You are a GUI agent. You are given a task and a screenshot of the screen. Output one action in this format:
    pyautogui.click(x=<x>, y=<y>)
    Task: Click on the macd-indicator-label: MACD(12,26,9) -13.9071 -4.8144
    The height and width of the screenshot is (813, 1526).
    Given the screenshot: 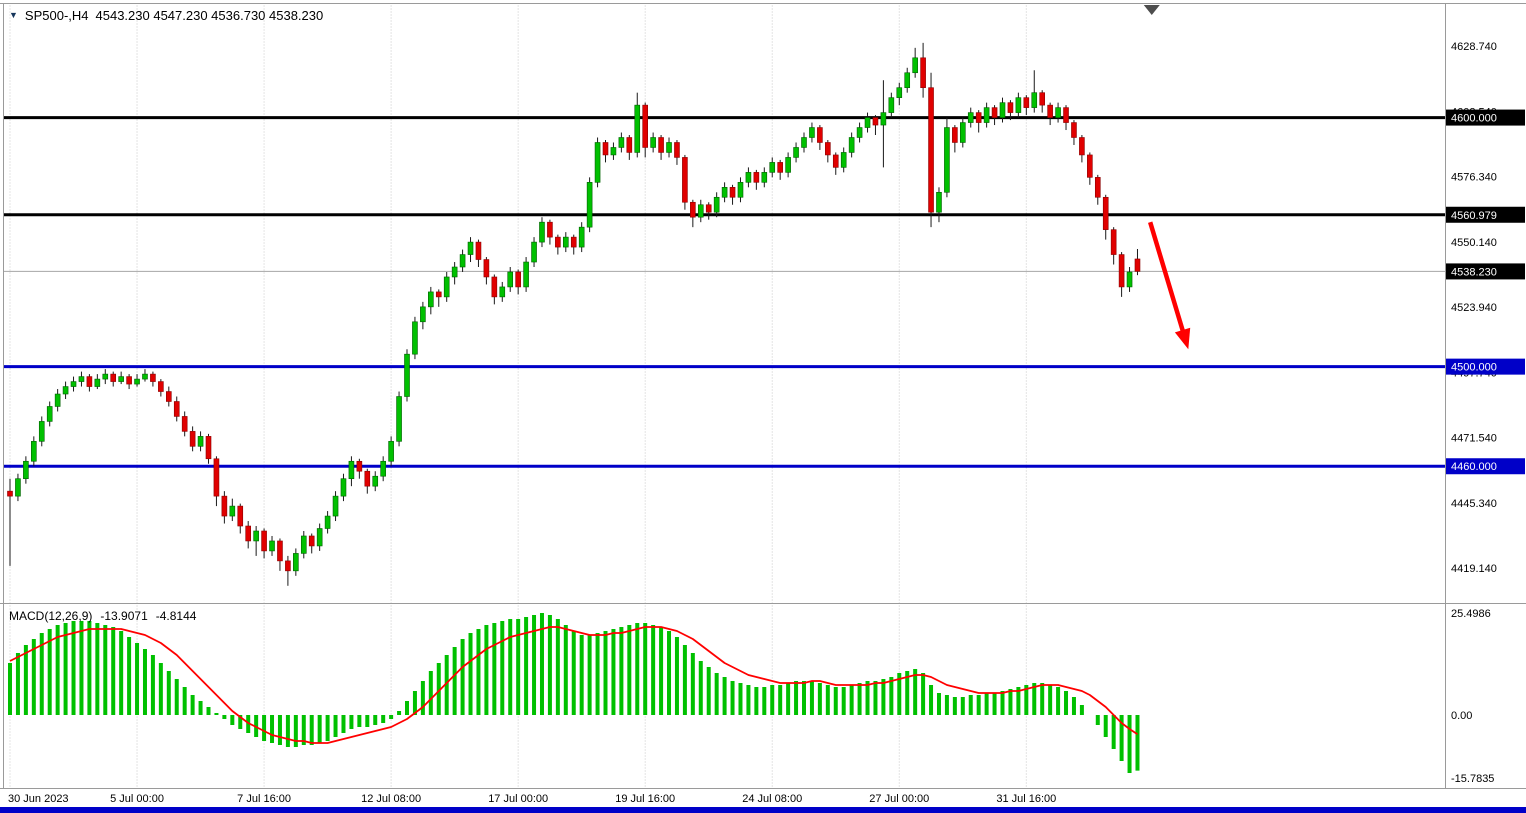 What is the action you would take?
    pyautogui.click(x=102, y=616)
    